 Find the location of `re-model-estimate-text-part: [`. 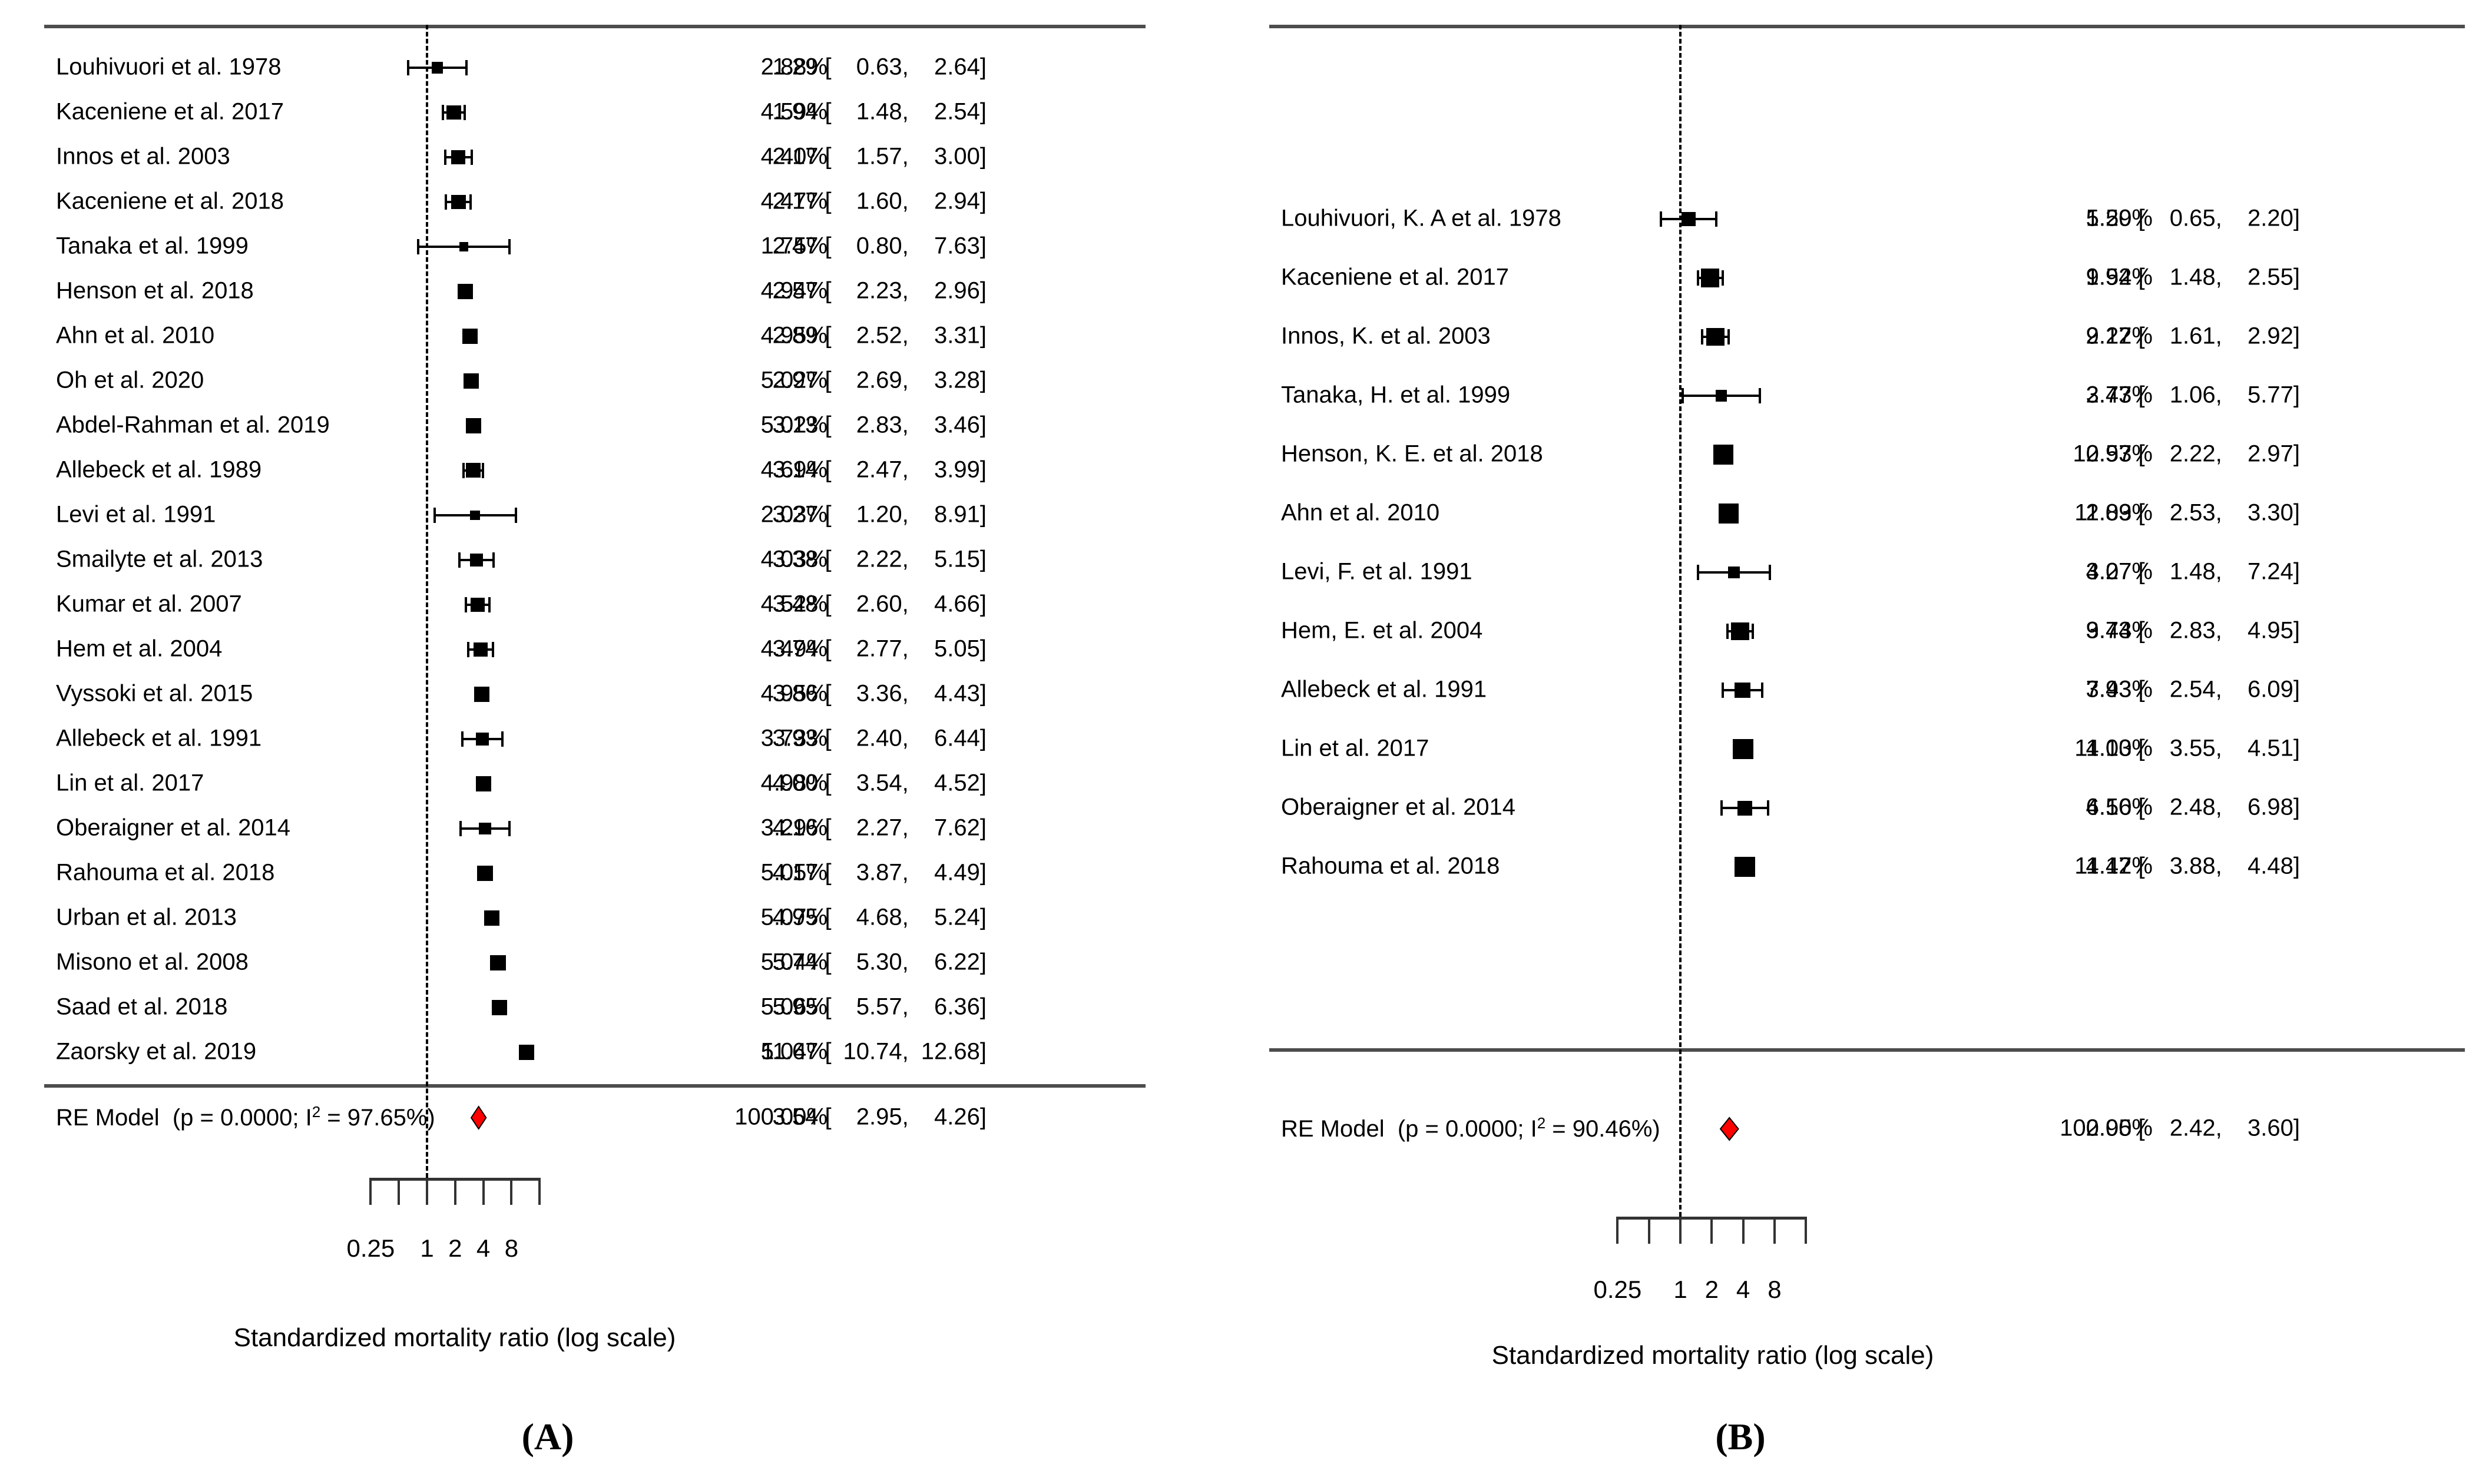

re-model-estimate-text-part: [ is located at coordinates (2138, 1128).